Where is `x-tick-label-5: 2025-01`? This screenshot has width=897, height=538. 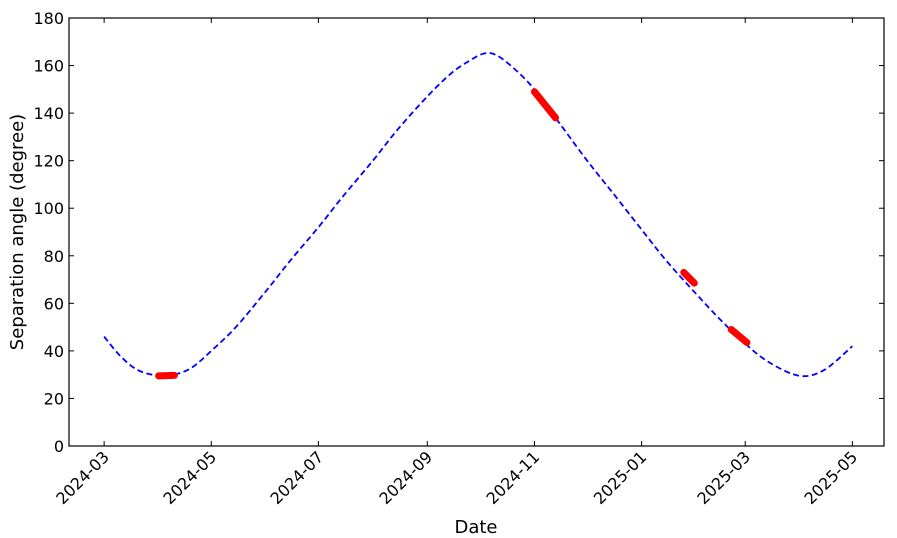
x-tick-label-5: 2025-01 is located at coordinates (620, 477).